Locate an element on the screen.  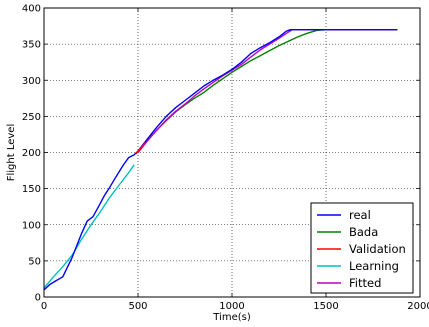
y-tick-label: 150 is located at coordinates (31, 189).